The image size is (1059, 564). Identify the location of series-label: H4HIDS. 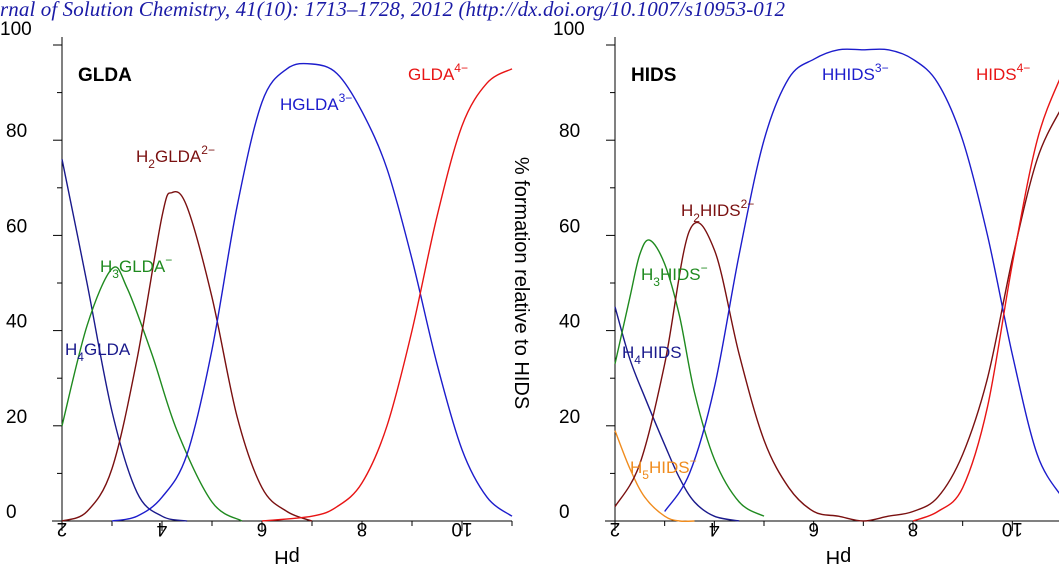
(652, 355).